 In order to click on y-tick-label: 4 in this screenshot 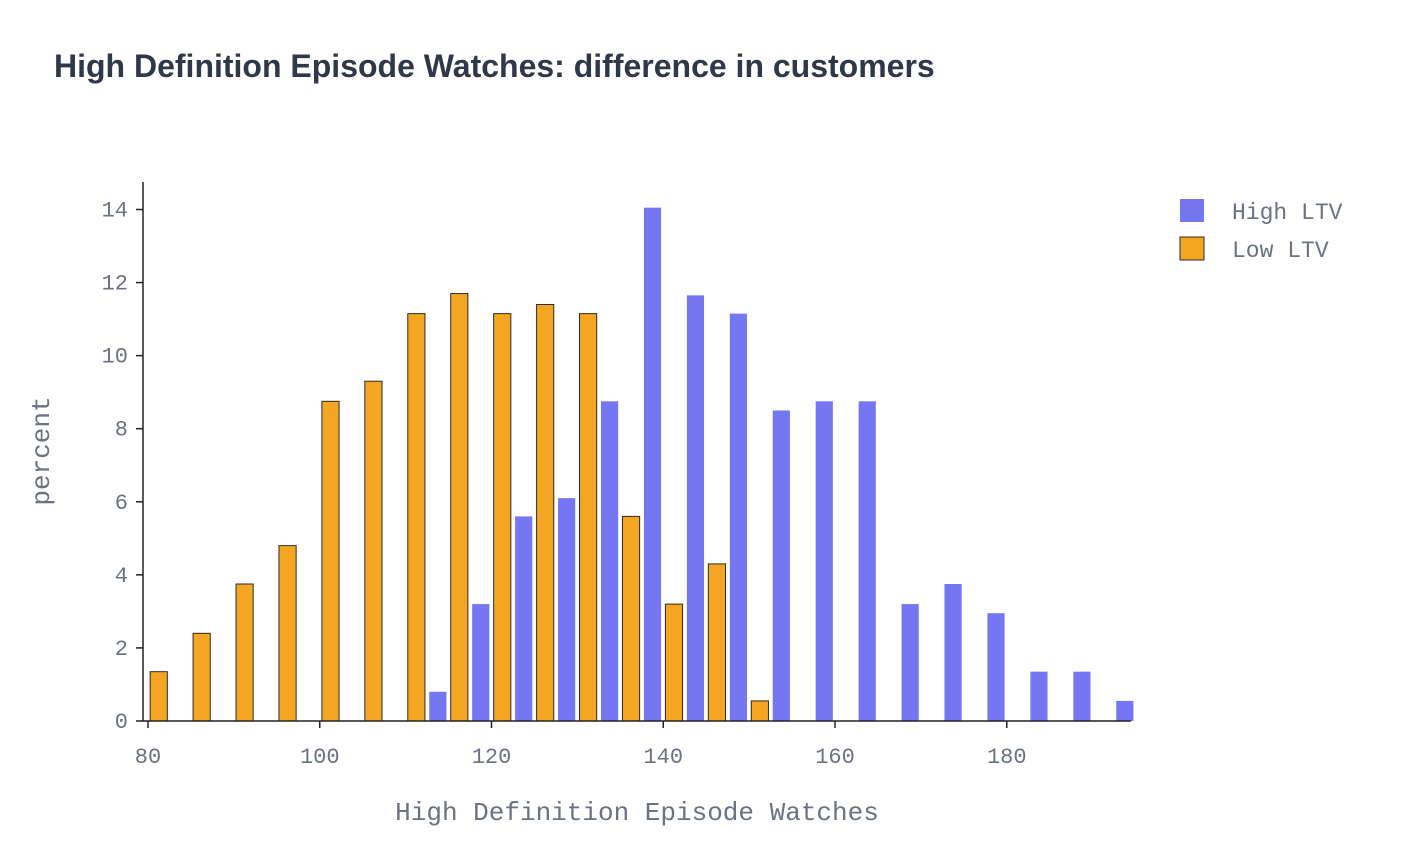, I will do `click(121, 576)`.